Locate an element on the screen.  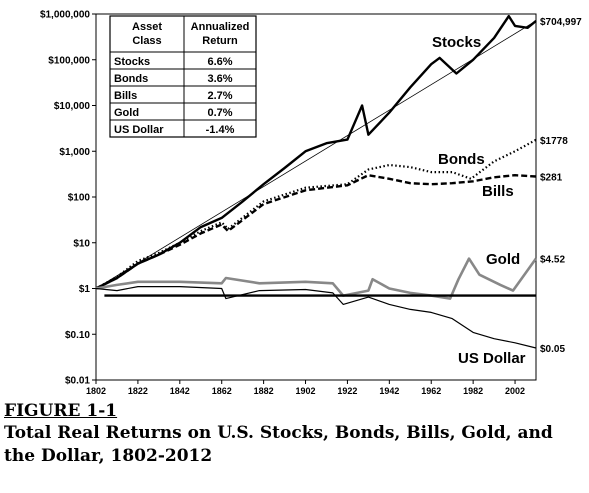
series-name-label: Bonds is located at coordinates (461, 159).